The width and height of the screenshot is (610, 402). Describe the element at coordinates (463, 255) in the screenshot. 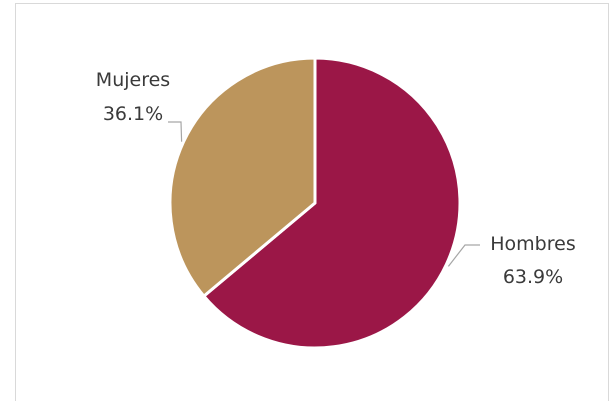

I see `leader-line-hombres` at that location.